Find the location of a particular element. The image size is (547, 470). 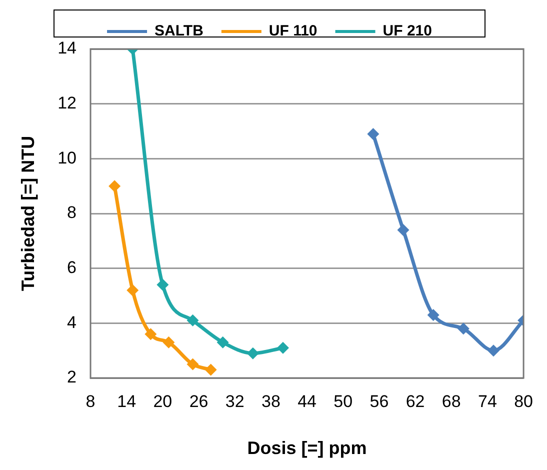

y-tick-label: 2 is located at coordinates (72, 377).